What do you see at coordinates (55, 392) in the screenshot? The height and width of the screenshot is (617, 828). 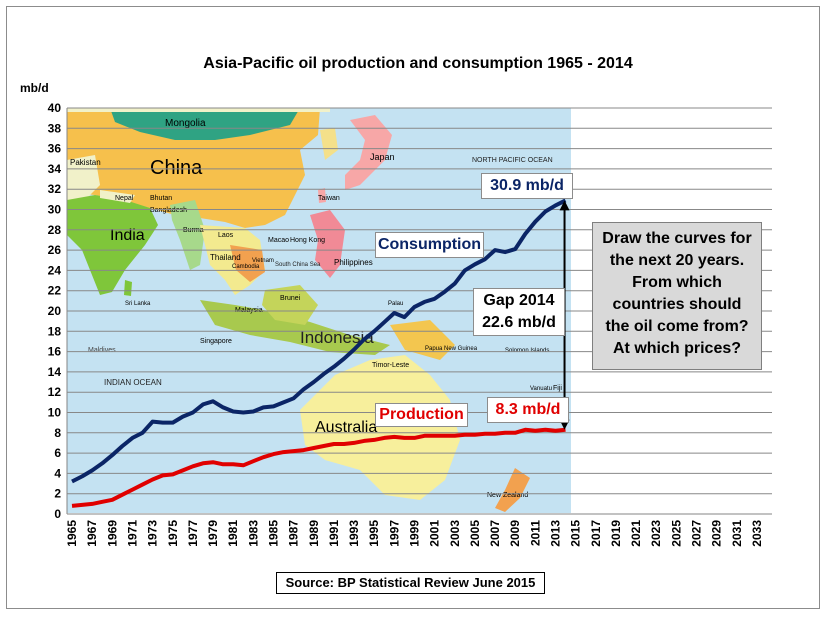 I see `y-tick-label: 12` at bounding box center [55, 392].